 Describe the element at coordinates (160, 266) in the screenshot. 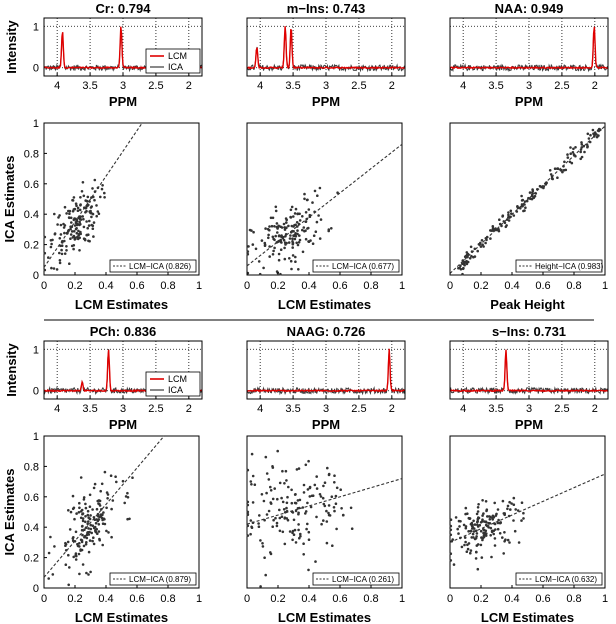

I see `legend-fit-label: LCM−ICA (0.826)` at that location.